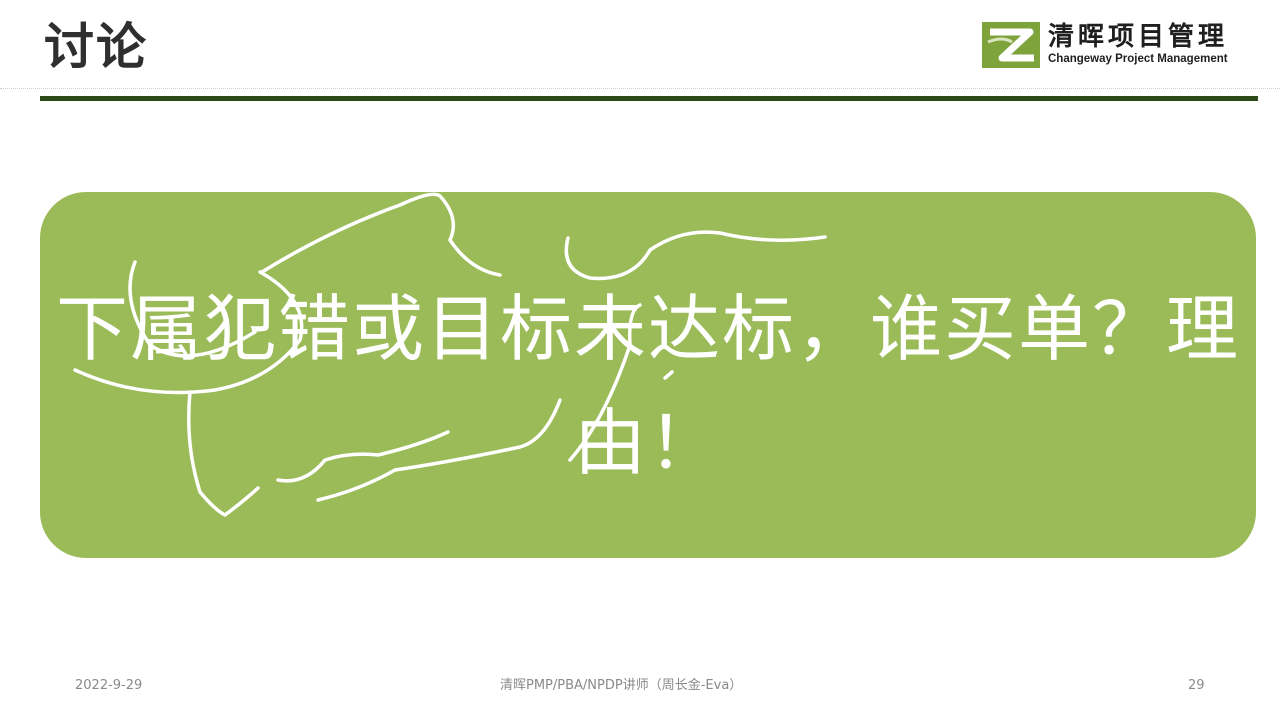  I want to click on slide-title: 讨论, so click(96, 47).